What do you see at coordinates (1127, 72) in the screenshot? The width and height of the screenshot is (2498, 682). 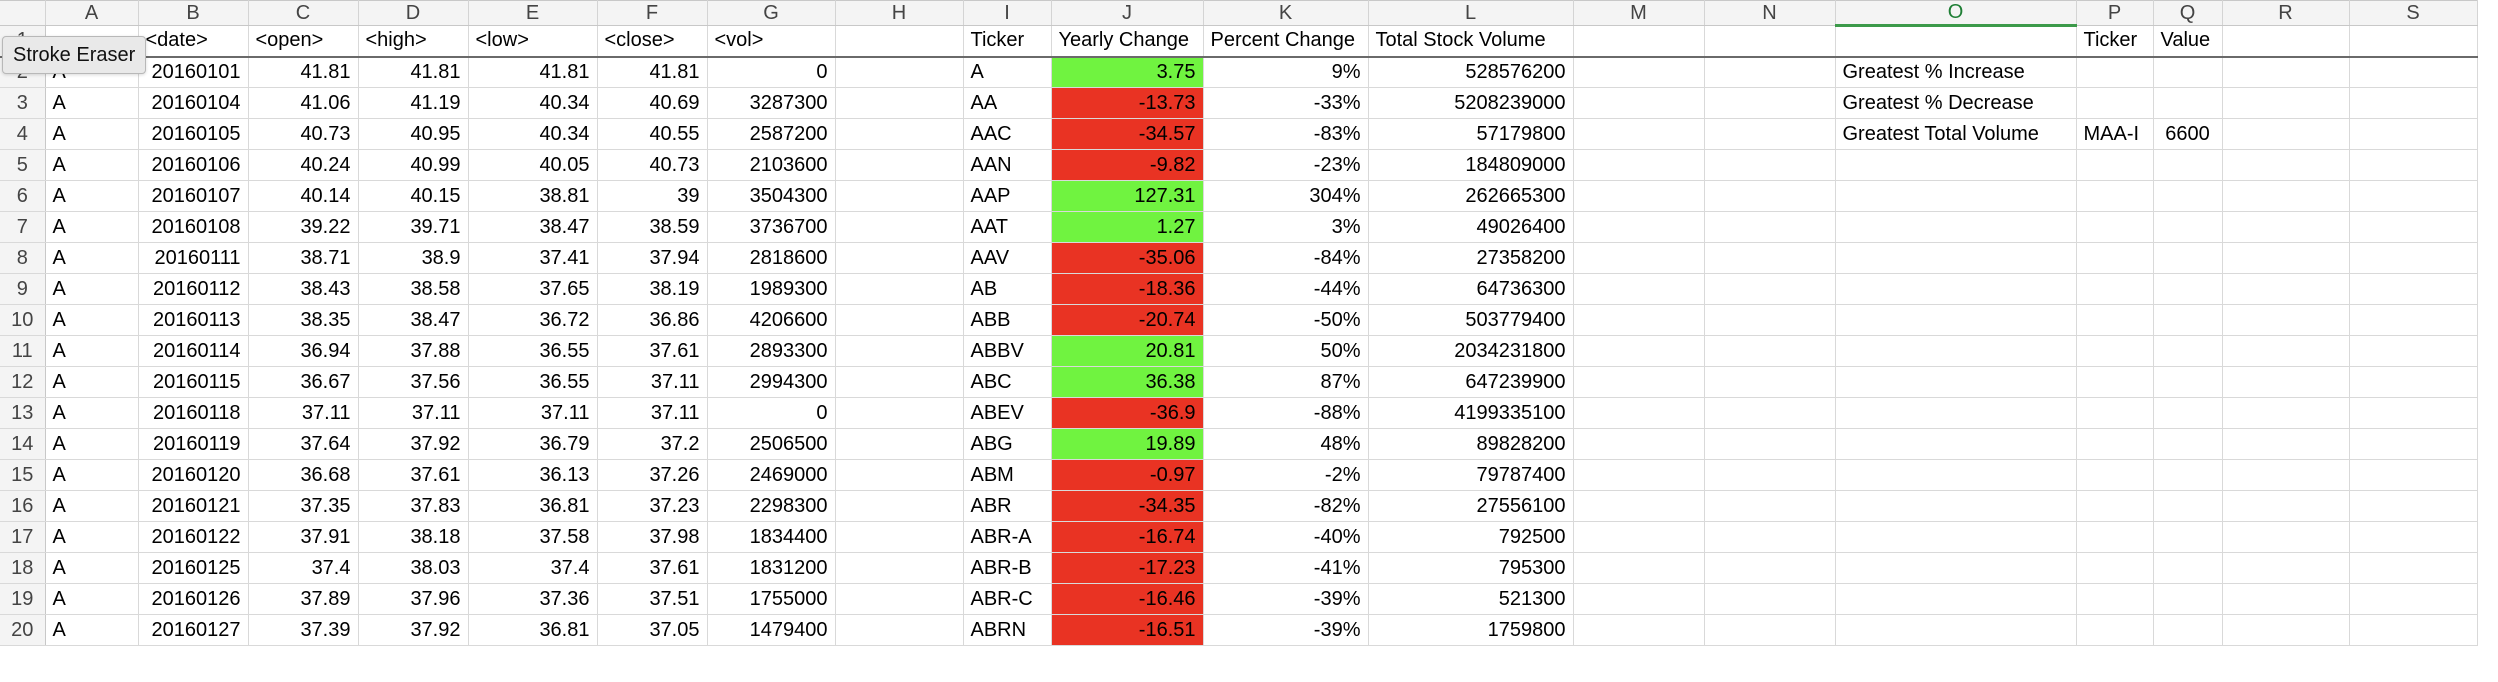 I see `cell-j: 3.75` at bounding box center [1127, 72].